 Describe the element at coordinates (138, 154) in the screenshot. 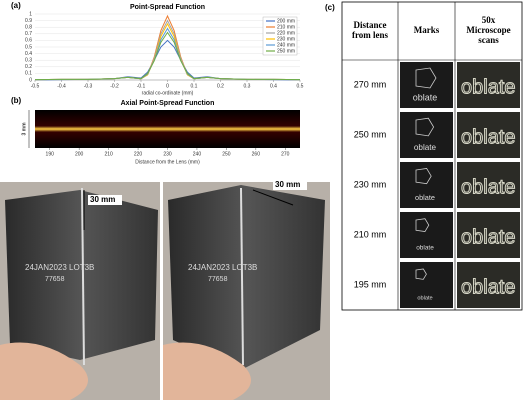

I see `x-tick-label: 220` at that location.